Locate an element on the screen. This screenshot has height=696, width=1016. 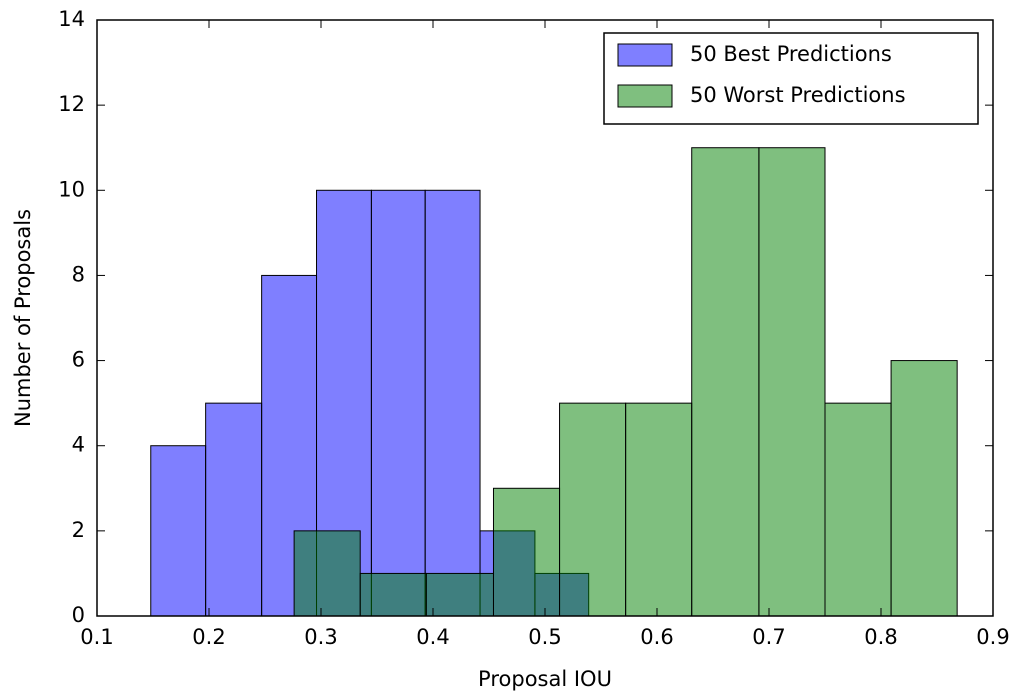
x-tick-label: 0.6 is located at coordinates (656, 637).